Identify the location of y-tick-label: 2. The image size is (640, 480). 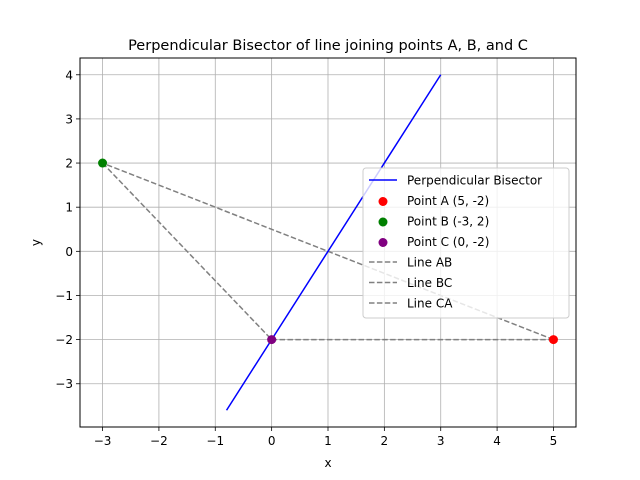
(69, 164).